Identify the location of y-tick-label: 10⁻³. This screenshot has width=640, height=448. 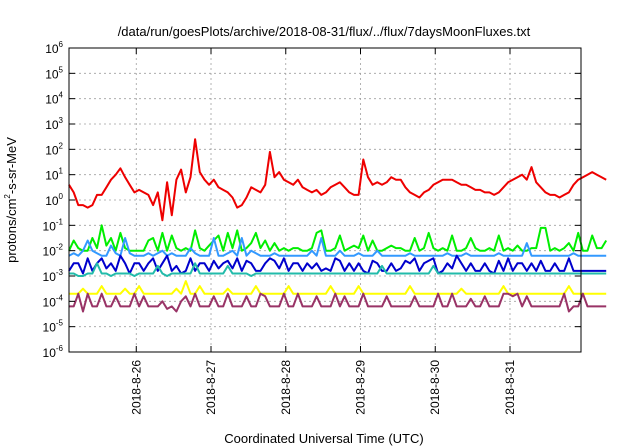
(53, 276).